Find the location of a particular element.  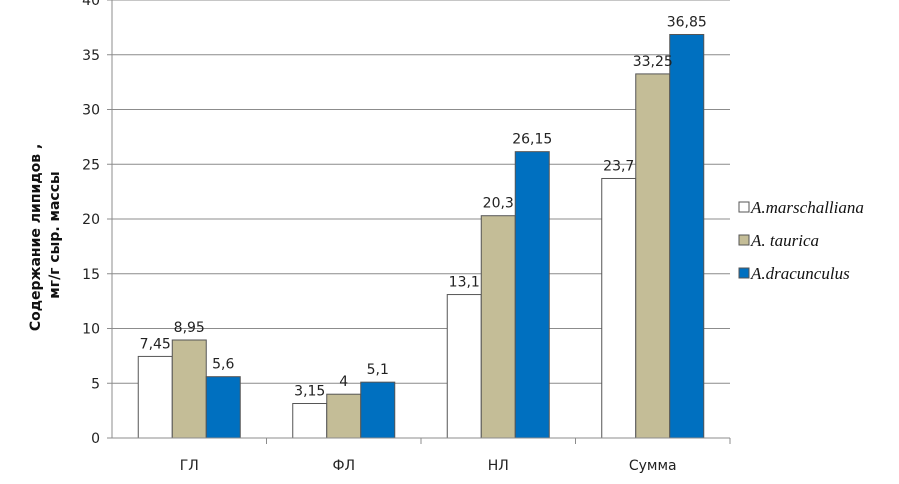

data-label: 4 is located at coordinates (343, 382).